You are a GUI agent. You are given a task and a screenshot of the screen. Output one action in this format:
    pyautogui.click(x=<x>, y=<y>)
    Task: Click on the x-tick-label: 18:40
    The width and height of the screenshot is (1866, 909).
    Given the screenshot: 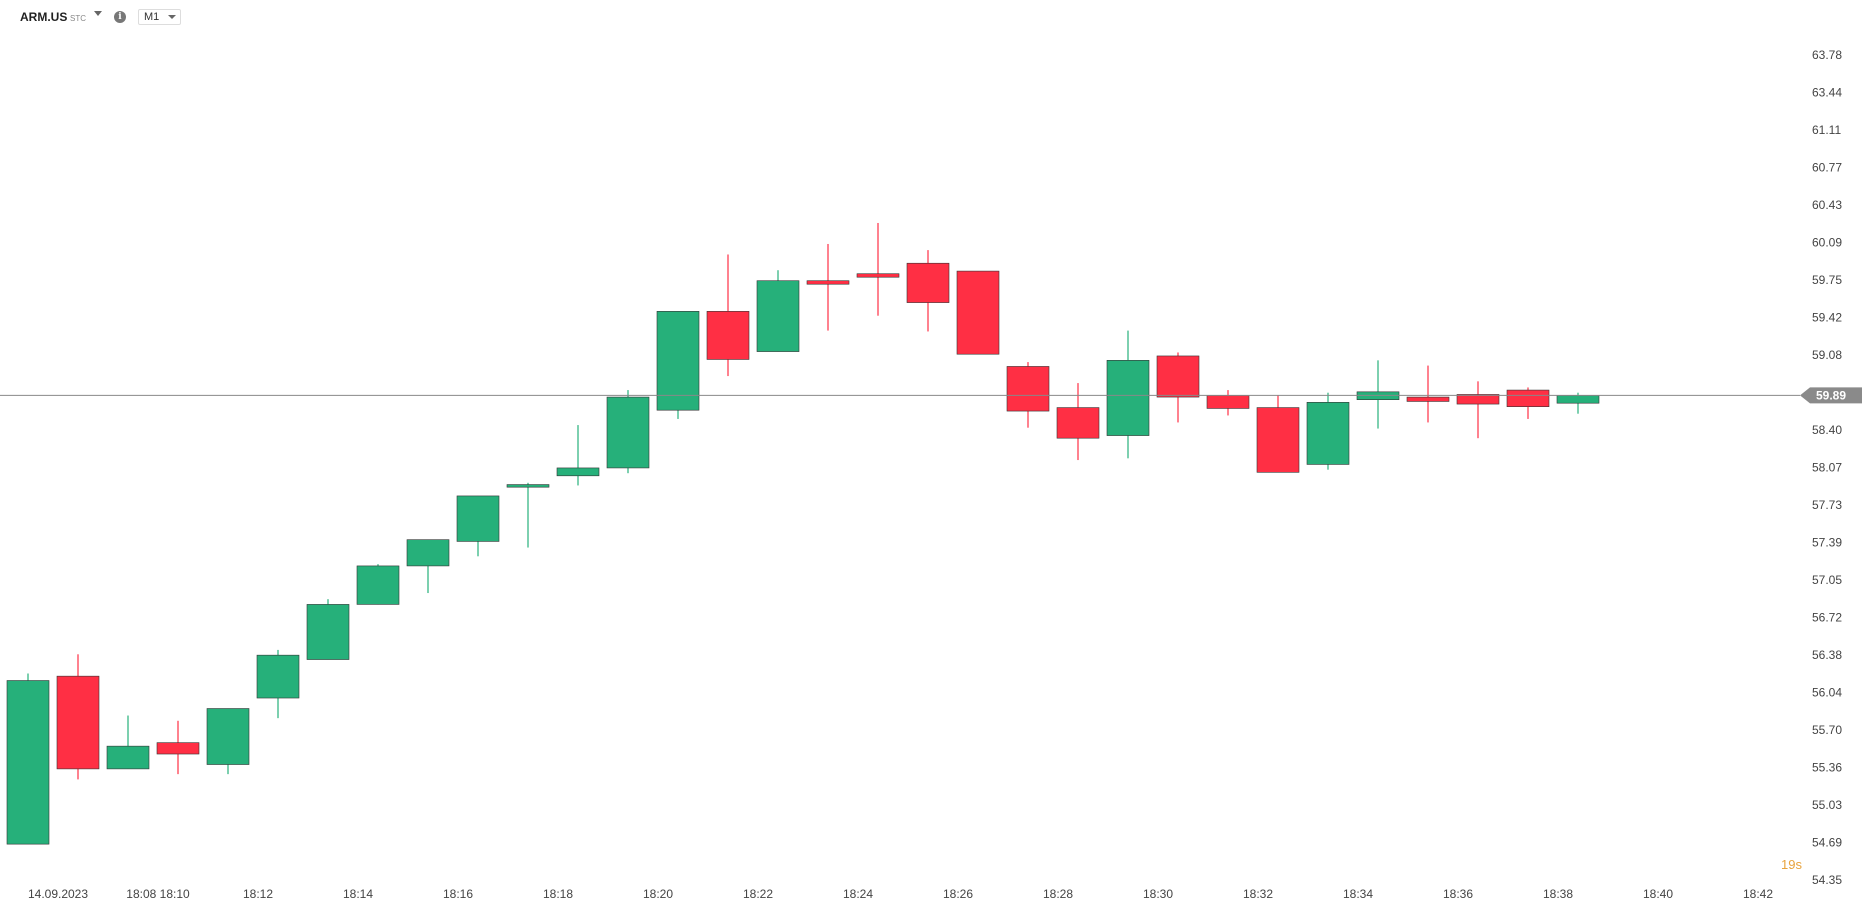 What is the action you would take?
    pyautogui.click(x=1658, y=894)
    